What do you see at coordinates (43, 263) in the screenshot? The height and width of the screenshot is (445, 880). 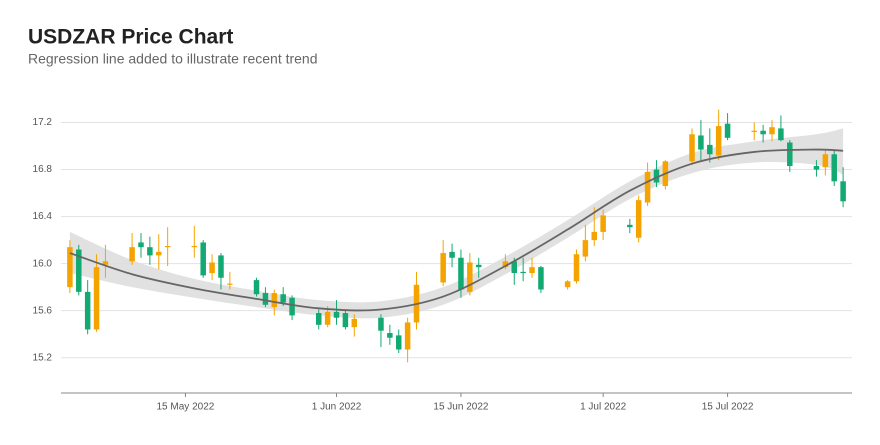 I see `y-tick-label: 16.0` at bounding box center [43, 263].